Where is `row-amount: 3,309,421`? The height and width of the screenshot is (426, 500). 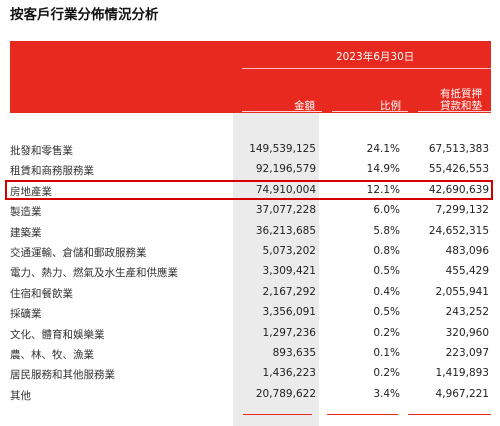
row-amount: 3,309,421 is located at coordinates (289, 271).